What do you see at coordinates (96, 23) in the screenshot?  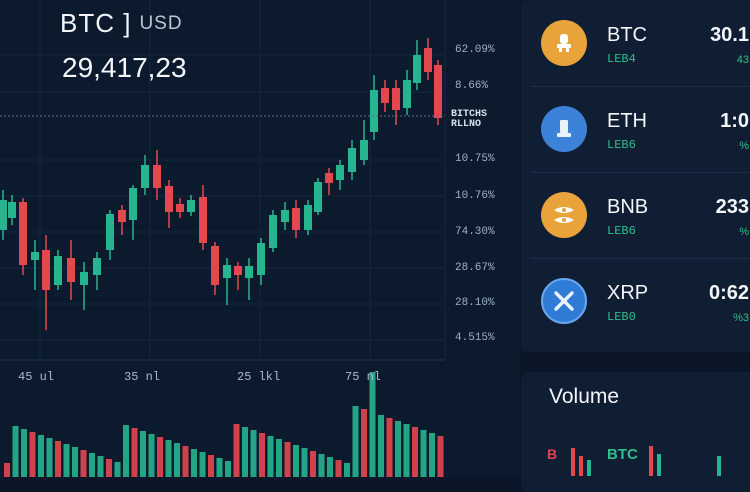 I see `pair-symbol: BTC ]` at bounding box center [96, 23].